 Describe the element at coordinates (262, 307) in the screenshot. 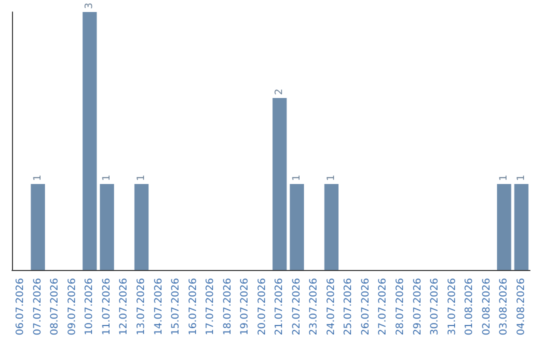

I see `x-tick-label: 20.07.2026` at that location.